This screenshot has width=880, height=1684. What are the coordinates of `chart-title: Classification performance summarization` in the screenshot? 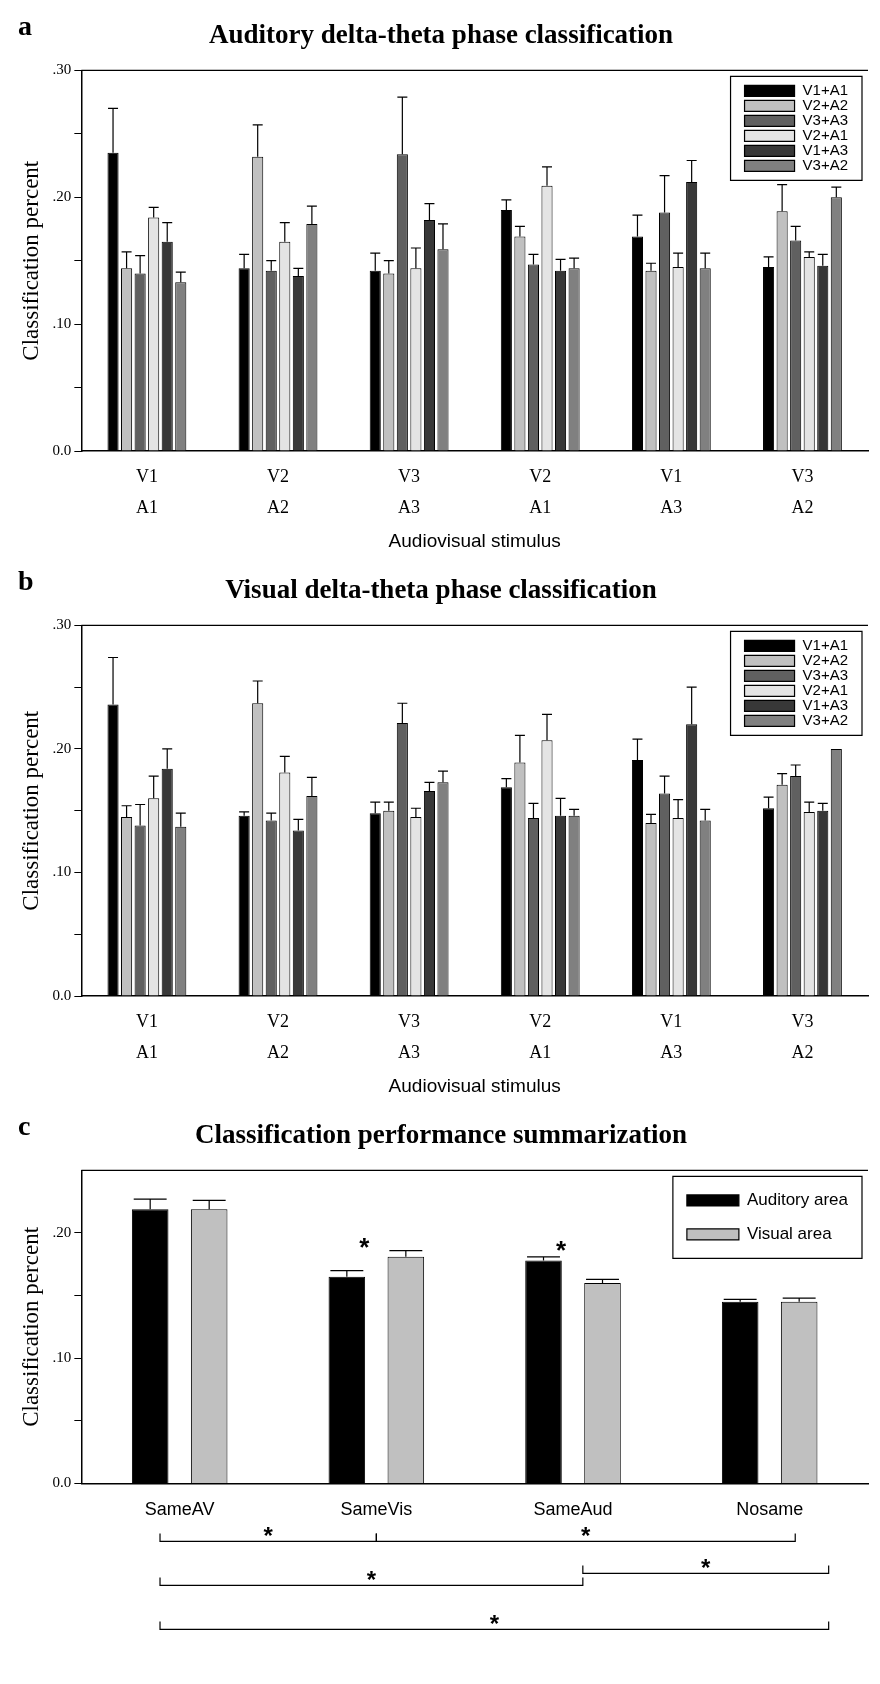 It's located at (441, 1134).